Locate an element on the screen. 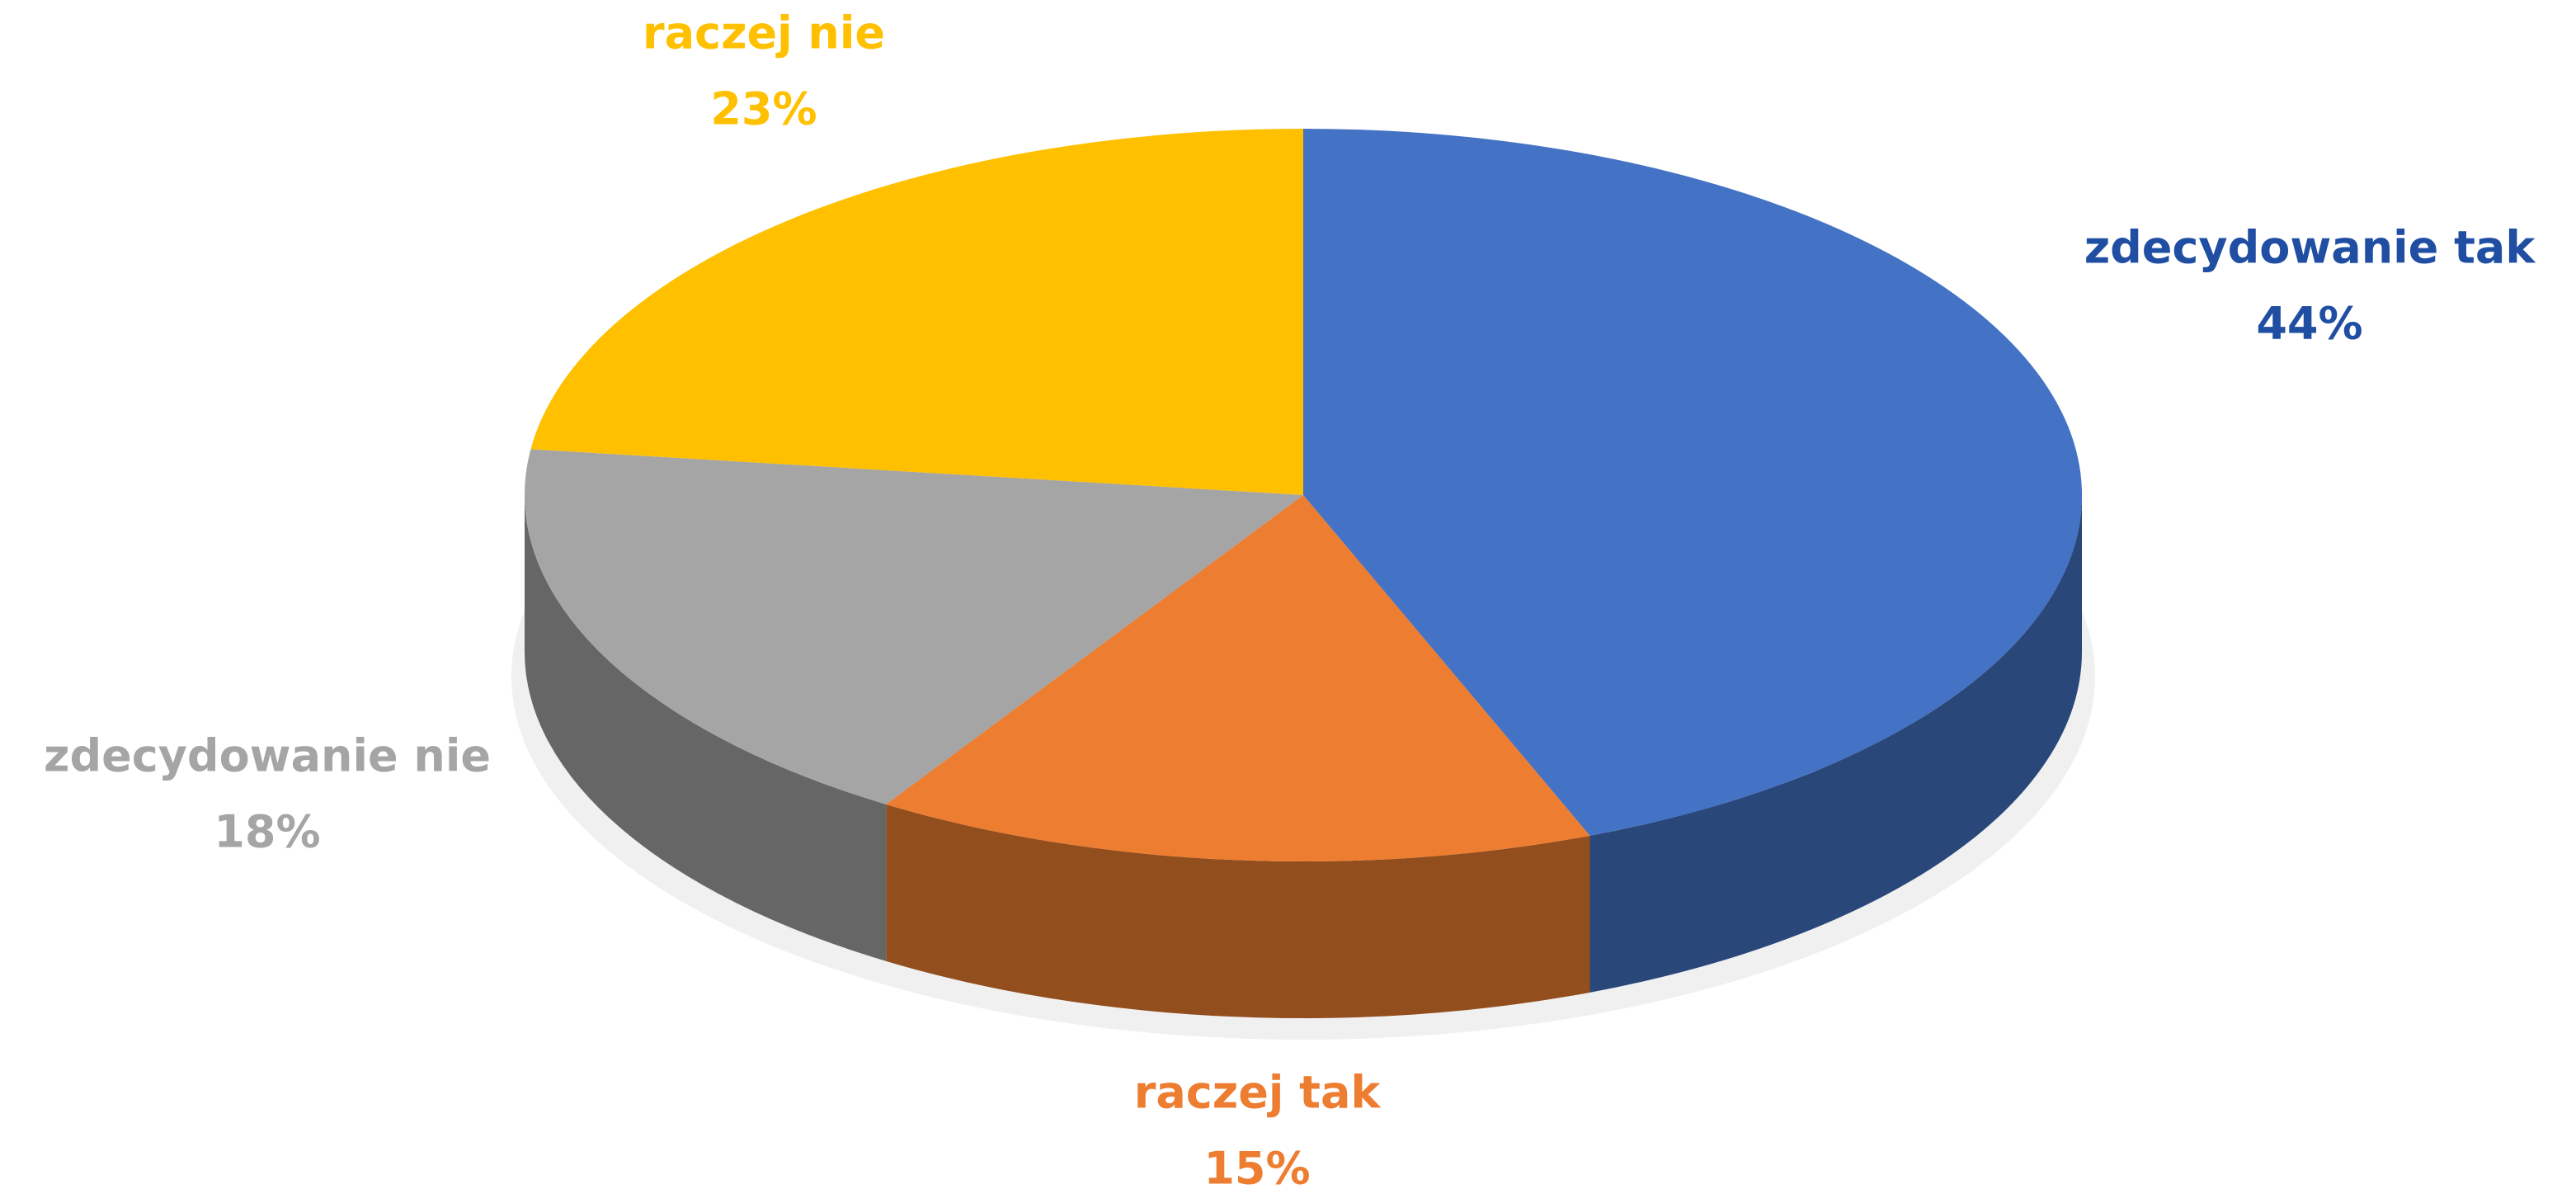 This screenshot has width=2576, height=1189. data-label-name: zdecydowanie nie is located at coordinates (267, 756).